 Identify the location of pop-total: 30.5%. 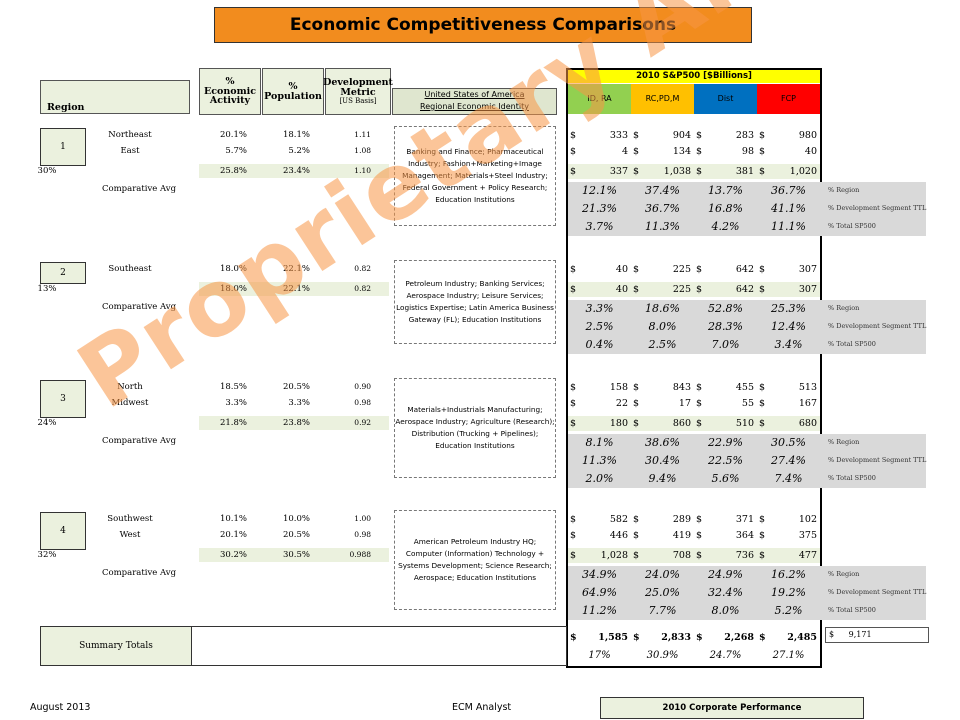
(296, 555).